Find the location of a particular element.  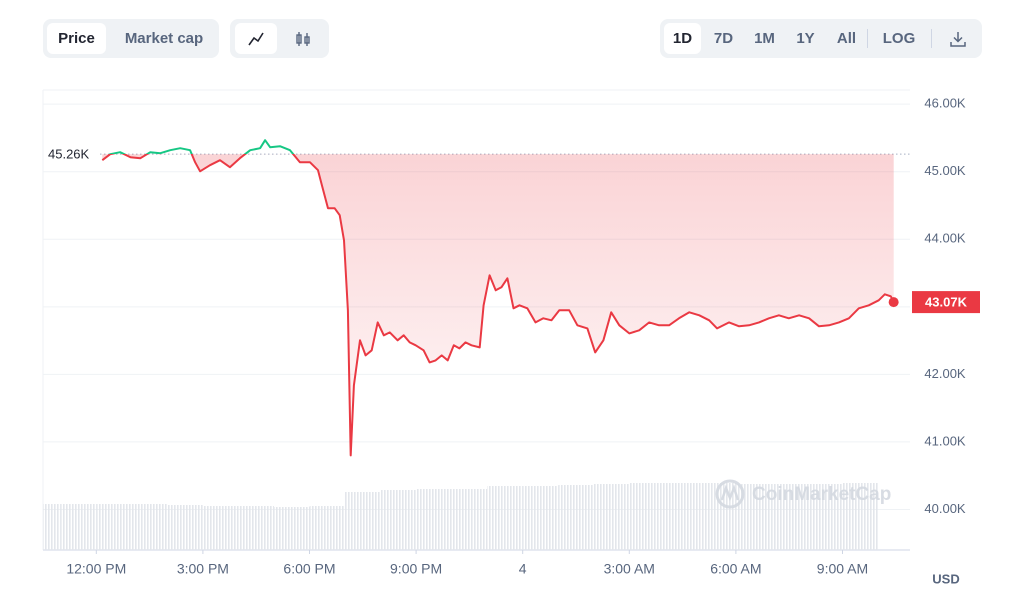

last-price-dot is located at coordinates (893, 302).